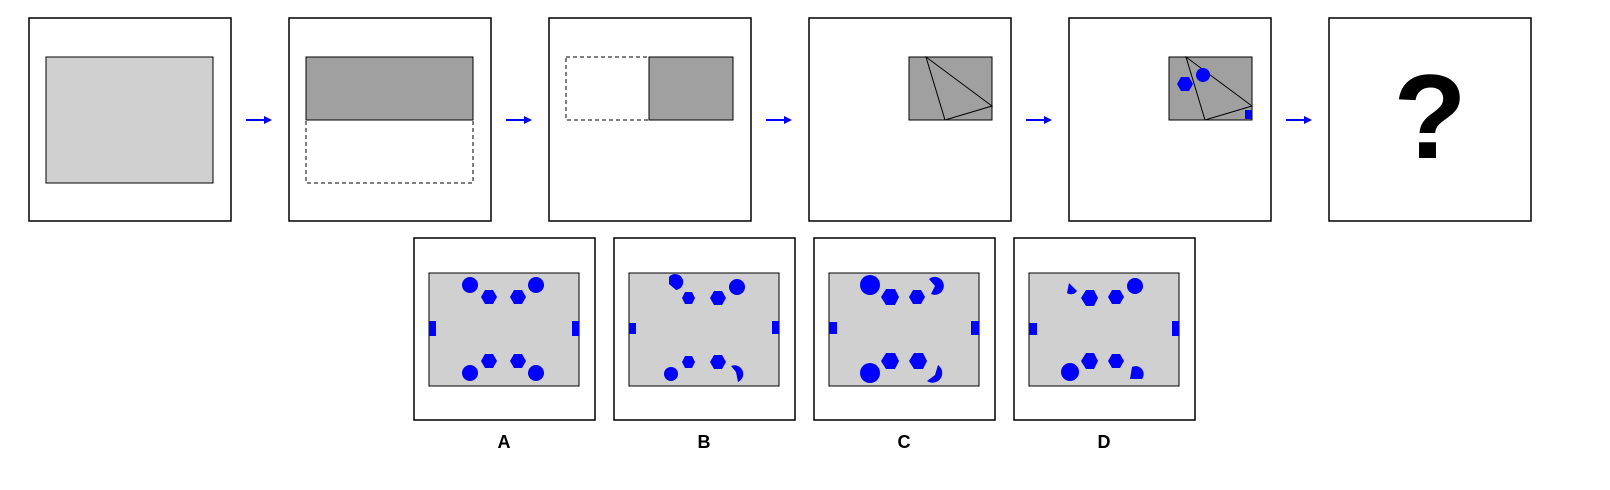 The width and height of the screenshot is (1610, 490). I want to click on step-panel-question: ?, so click(1430, 119).